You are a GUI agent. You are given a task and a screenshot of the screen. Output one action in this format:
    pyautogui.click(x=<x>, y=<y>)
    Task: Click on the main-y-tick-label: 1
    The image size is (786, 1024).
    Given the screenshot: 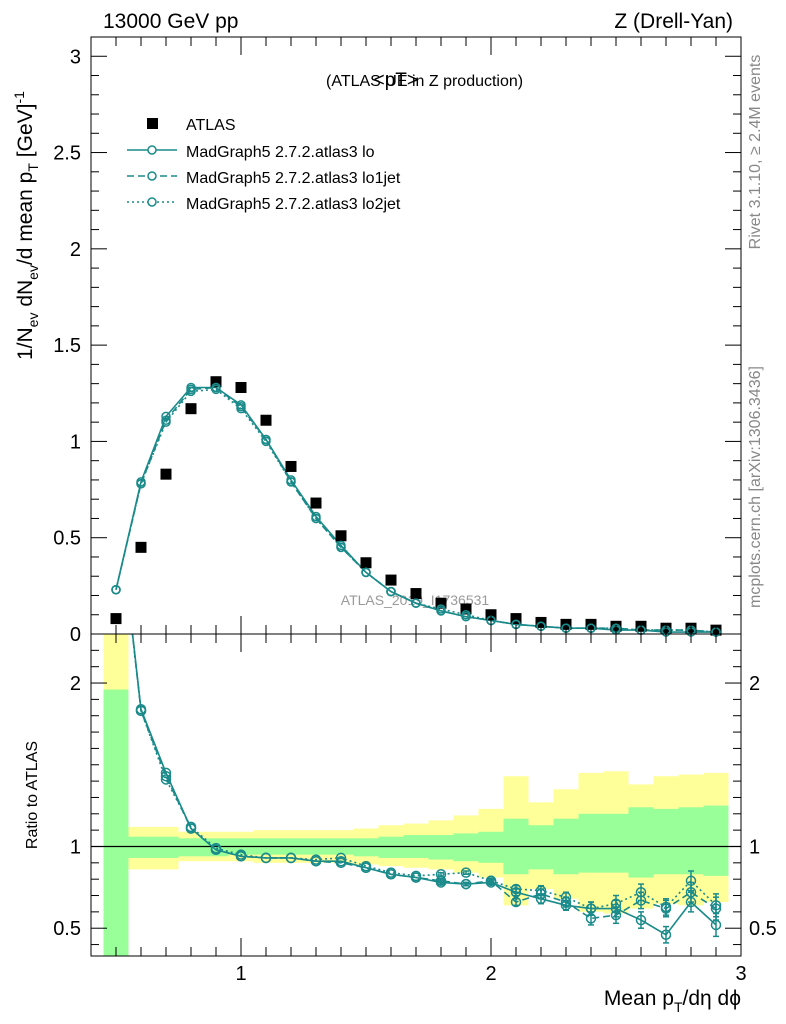 What is the action you would take?
    pyautogui.click(x=75, y=442)
    